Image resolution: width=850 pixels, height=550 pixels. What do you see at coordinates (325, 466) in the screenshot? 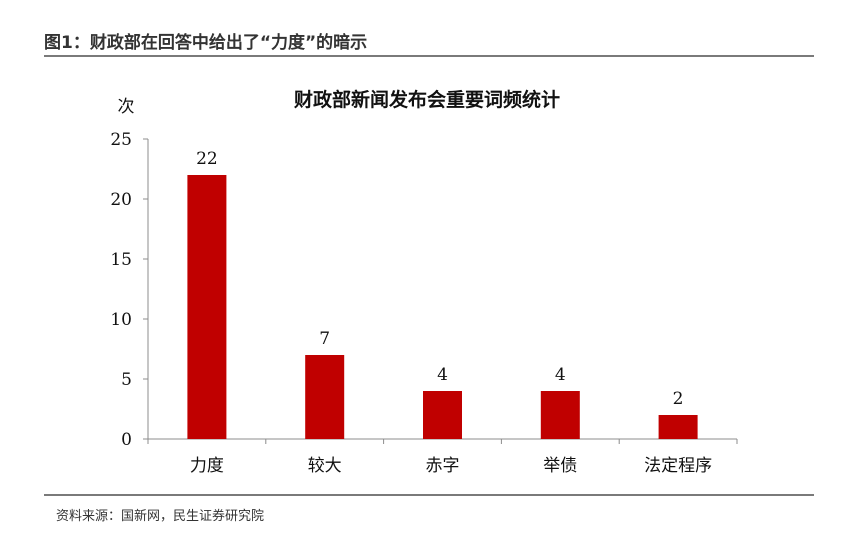
I see `category-label: 较大` at bounding box center [325, 466].